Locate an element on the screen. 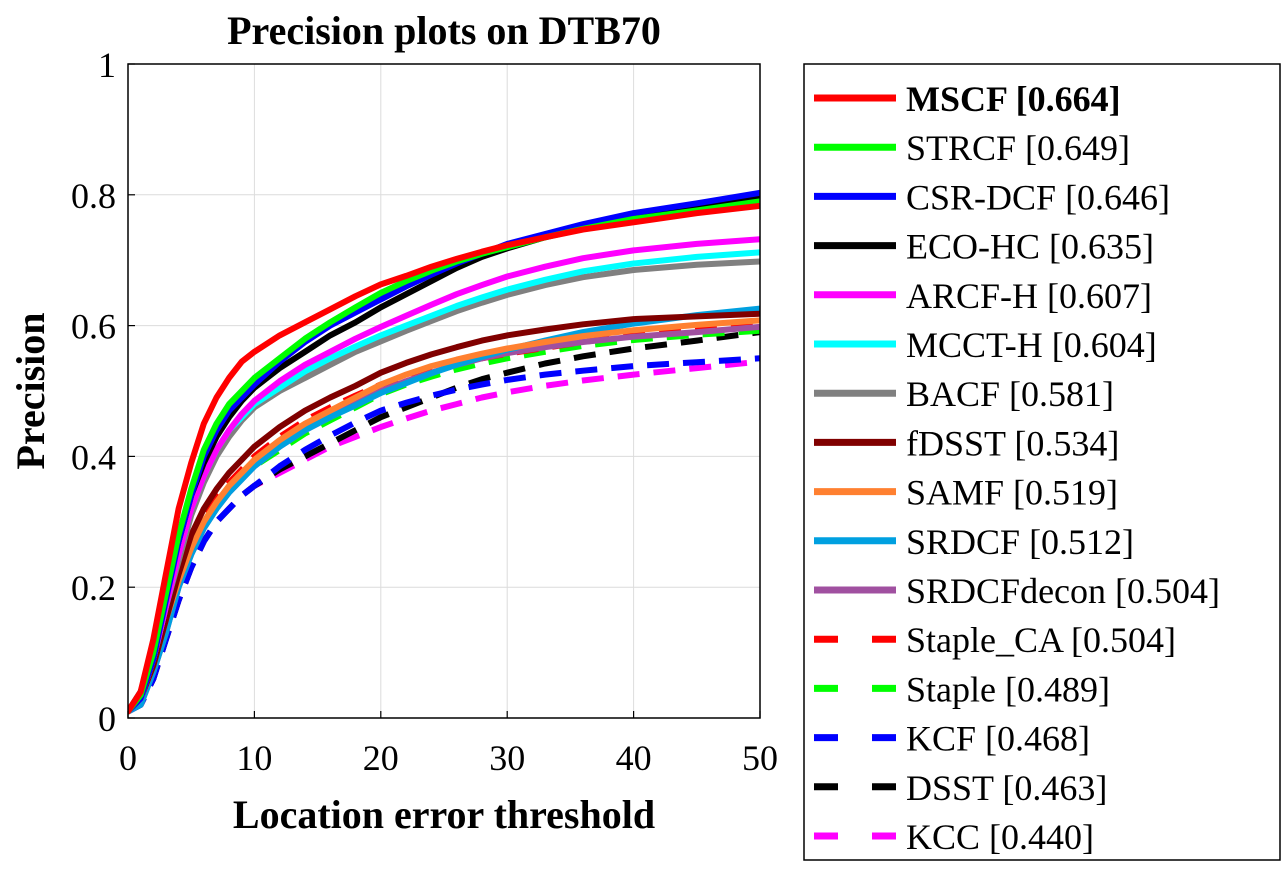  legend-item: ECO-HC [0.635] is located at coordinates (984, 247).